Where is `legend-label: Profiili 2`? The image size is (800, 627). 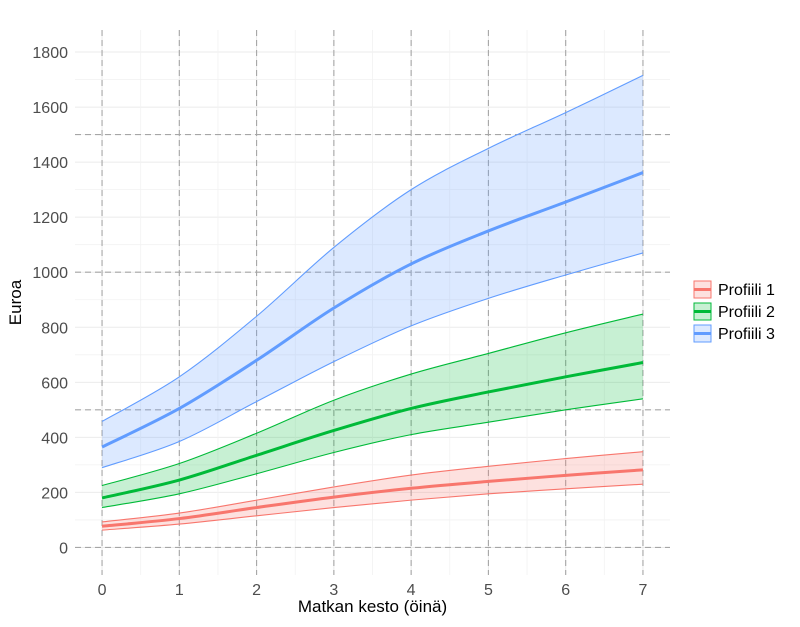
legend-label: Profiili 2 is located at coordinates (746, 312).